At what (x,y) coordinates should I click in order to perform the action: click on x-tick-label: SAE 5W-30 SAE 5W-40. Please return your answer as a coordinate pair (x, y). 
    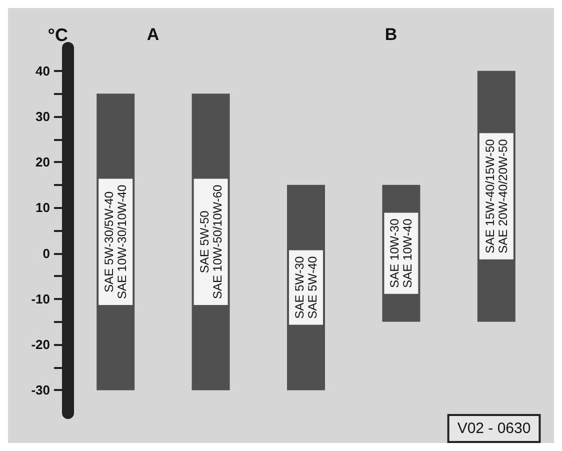
    Looking at the image, I should click on (306, 287).